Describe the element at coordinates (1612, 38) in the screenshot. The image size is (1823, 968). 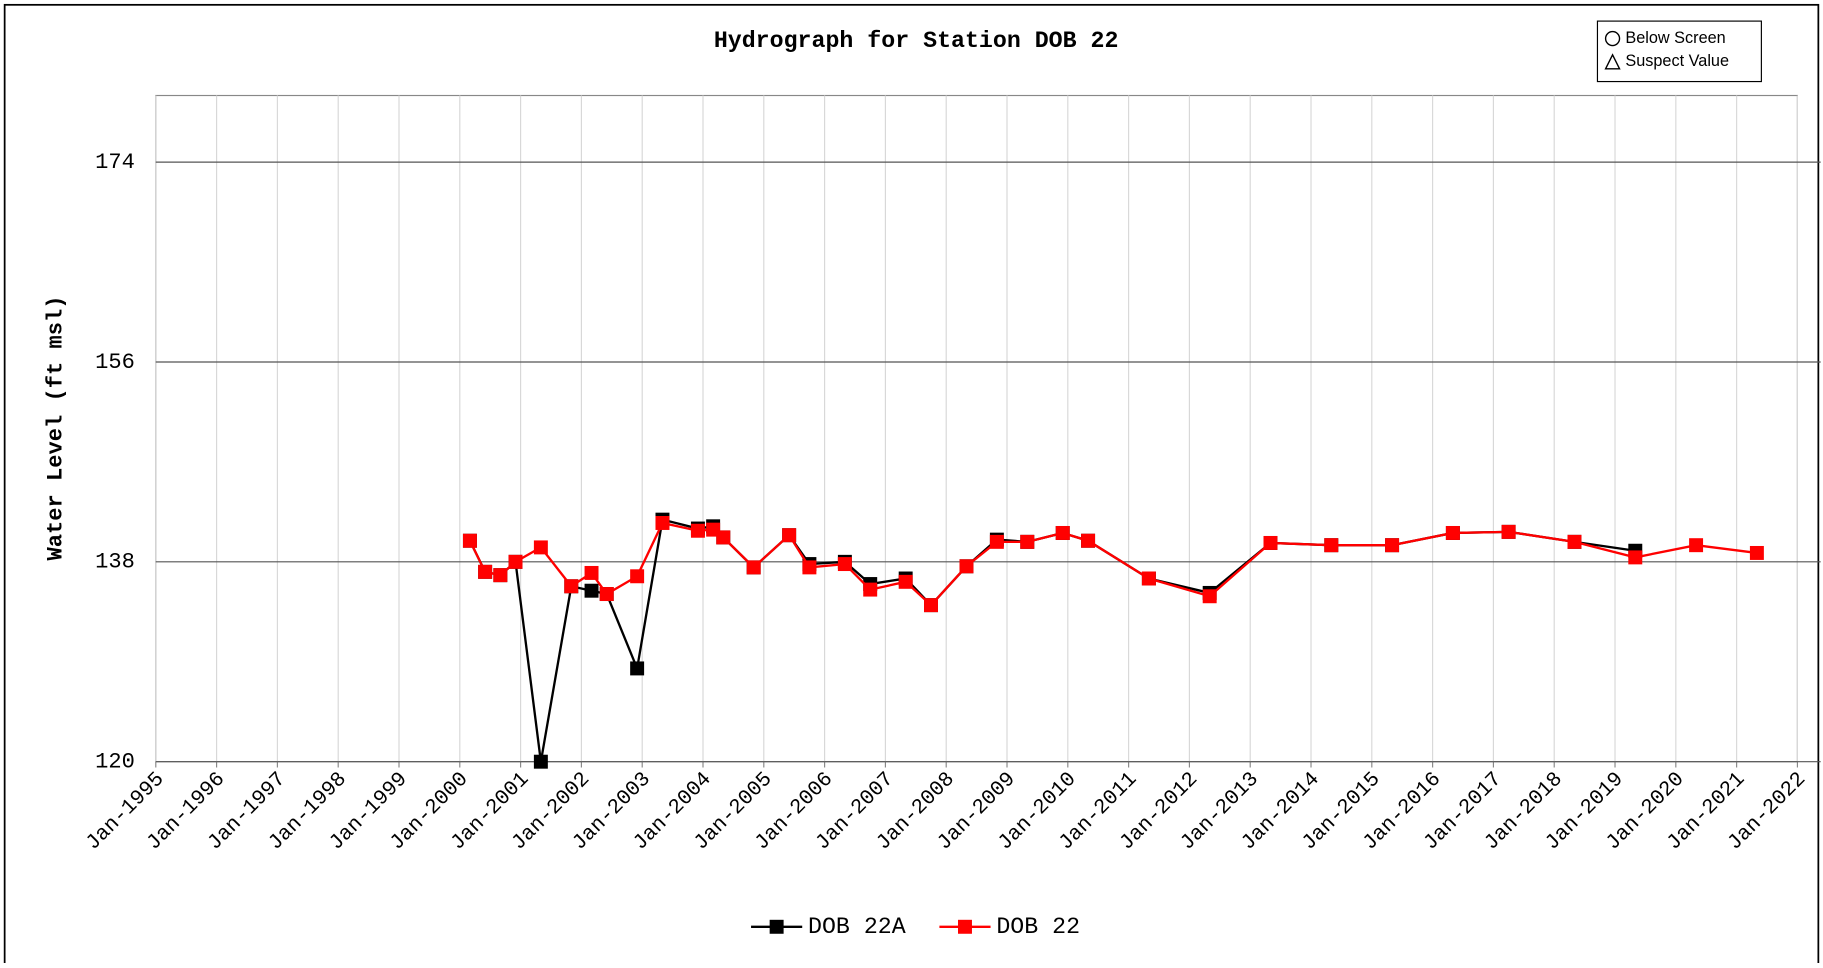
I see `circle-icon` at that location.